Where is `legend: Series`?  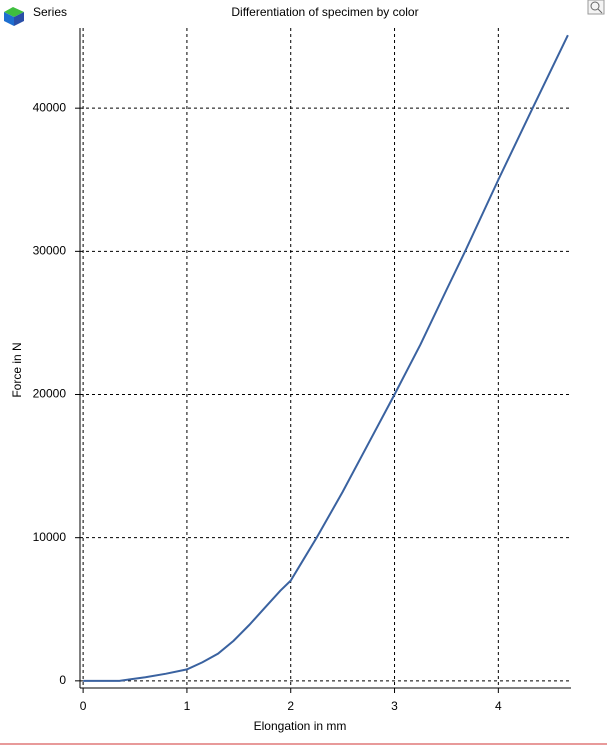
legend: Series is located at coordinates (35, 15).